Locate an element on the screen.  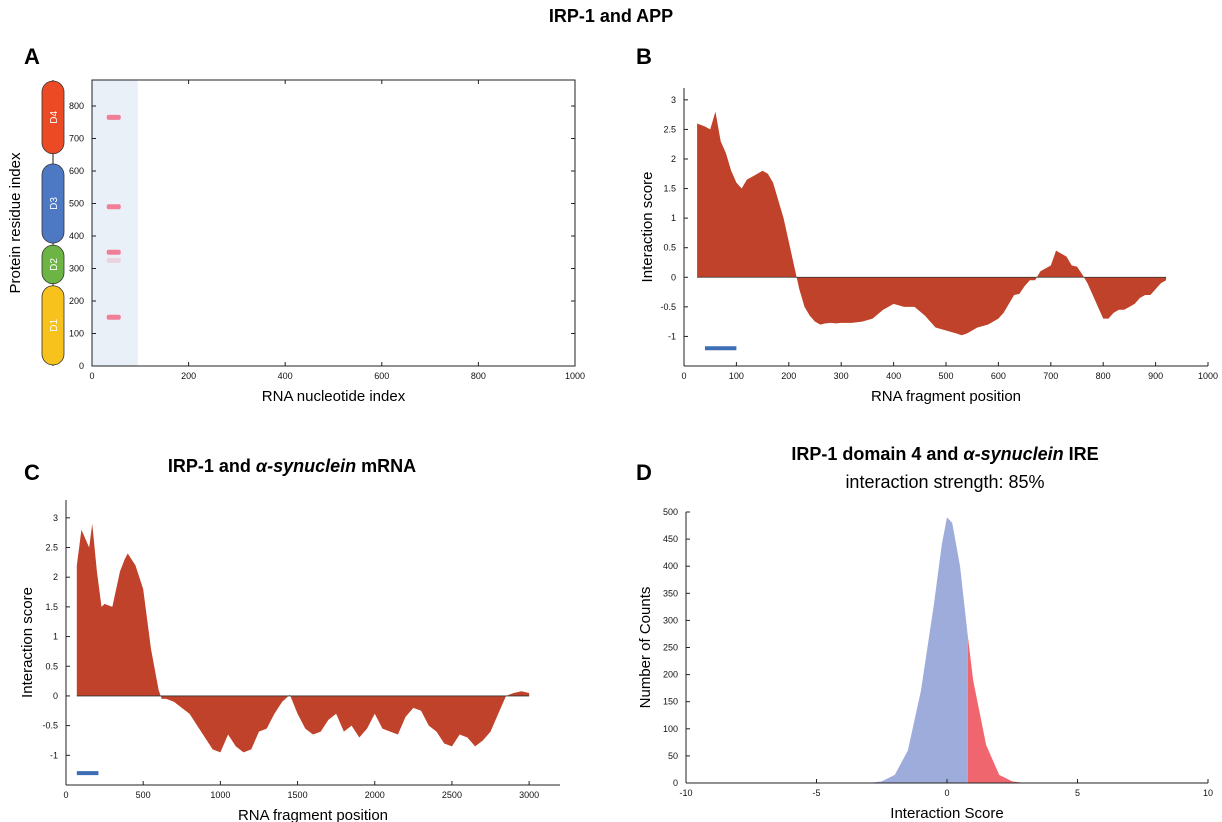
panel-d-title-pre: IRP-1 domain 4 and is located at coordinates (877, 454).